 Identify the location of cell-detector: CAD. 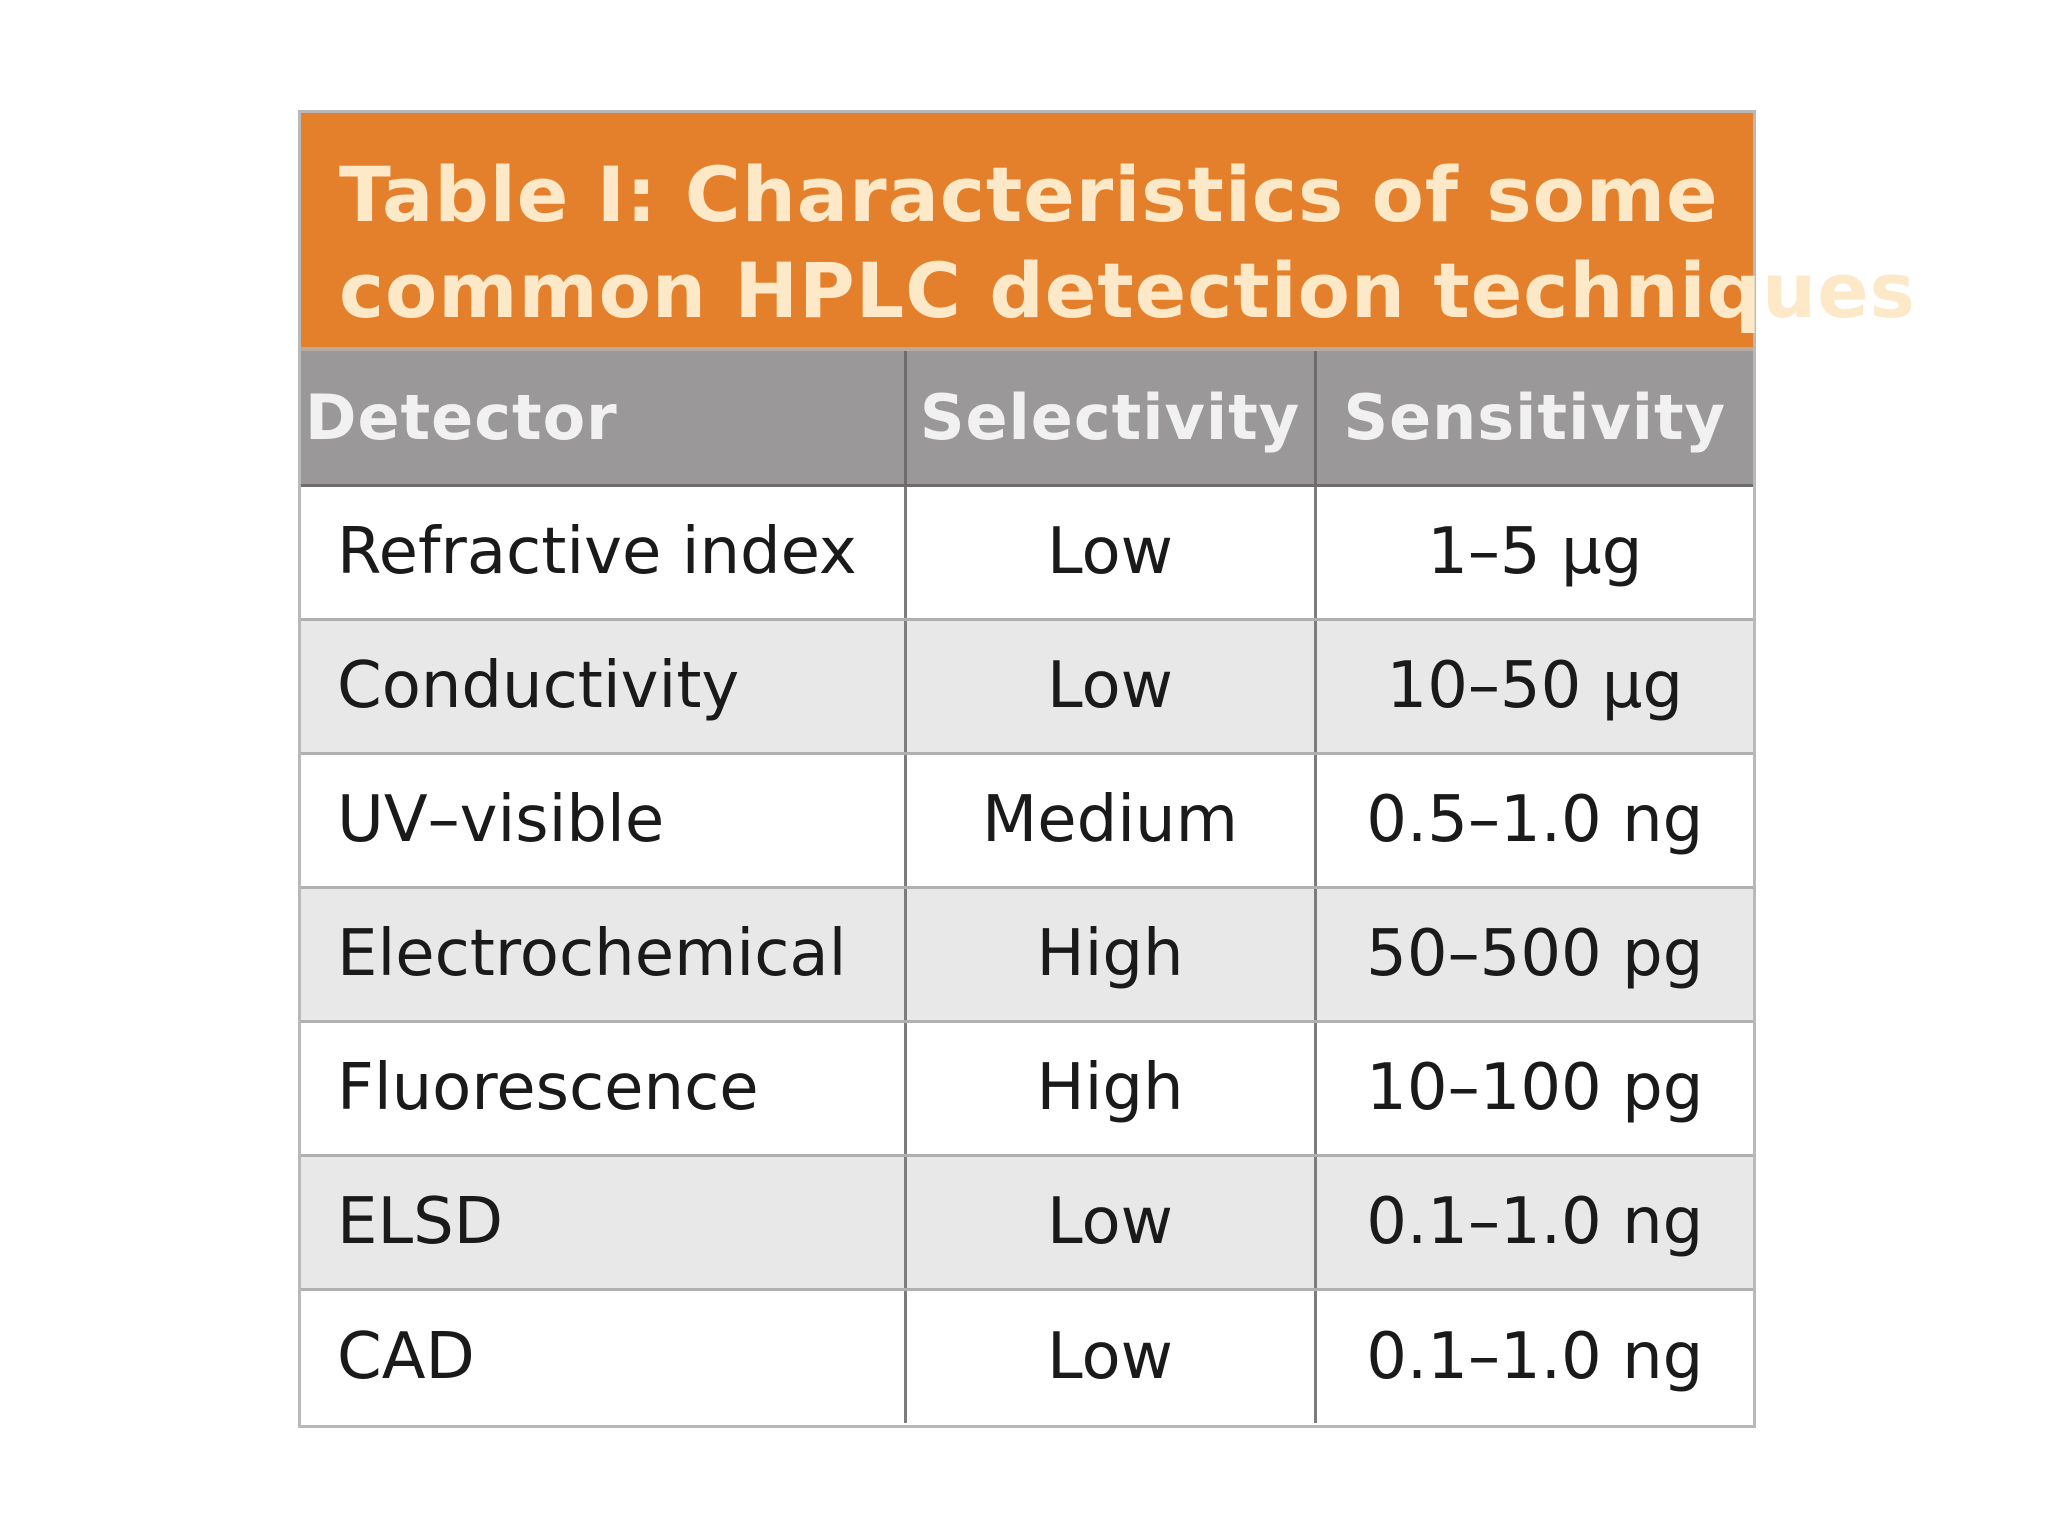
(604, 1356).